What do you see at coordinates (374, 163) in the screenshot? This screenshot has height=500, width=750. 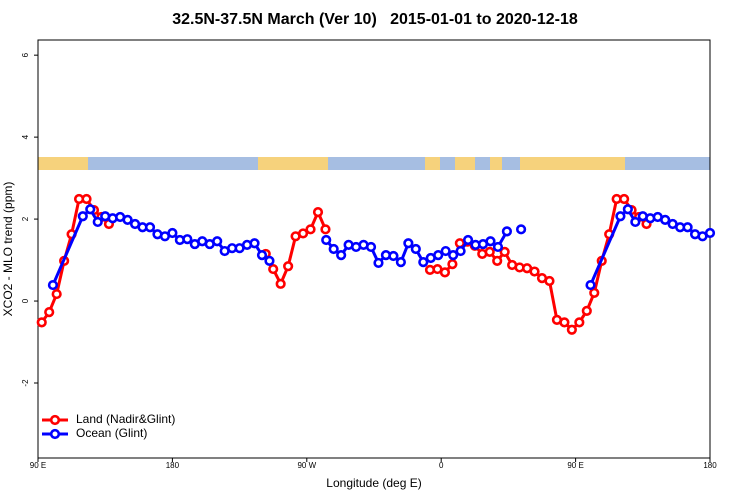 I see `land-ocean-strip` at bounding box center [374, 163].